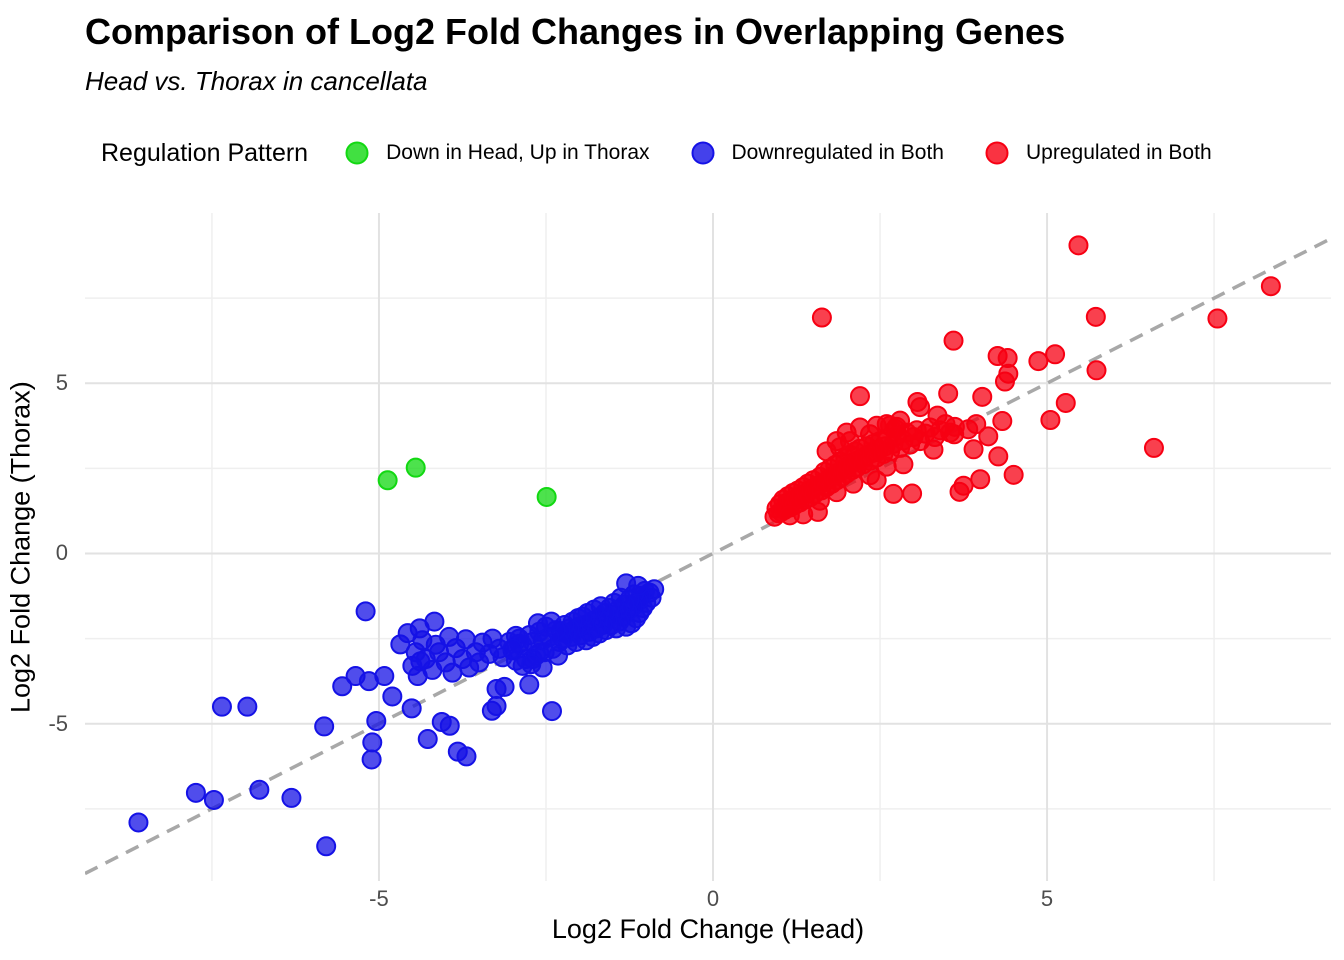 This screenshot has height=960, width=1344. Describe the element at coordinates (61, 383) in the screenshot. I see `y-tick-label: 5` at that location.